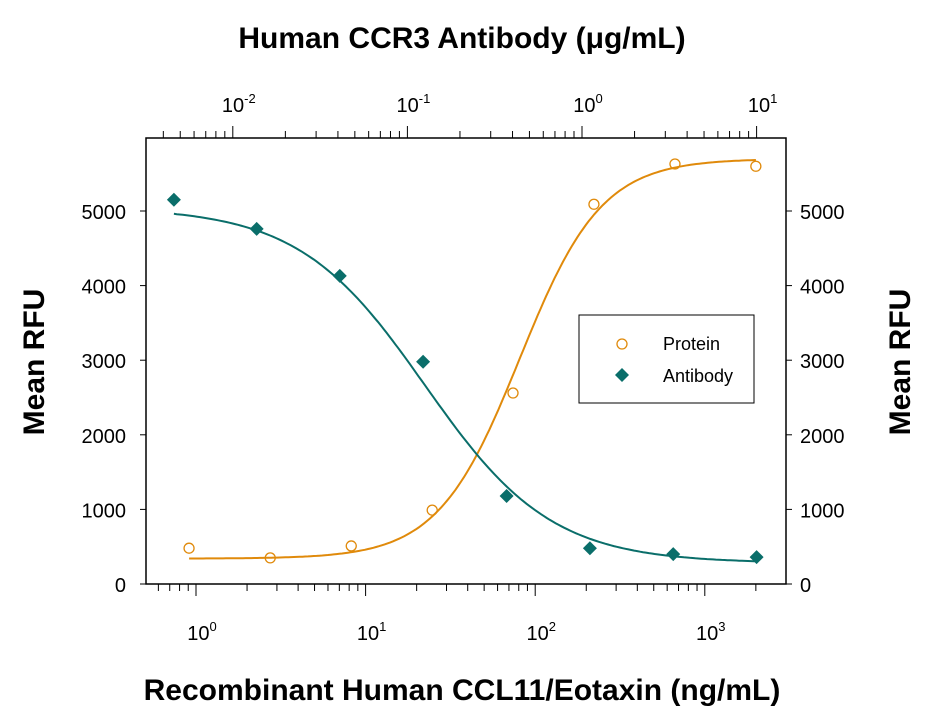 The image size is (927, 717). I want to click on legend-protein-marker, so click(622, 344).